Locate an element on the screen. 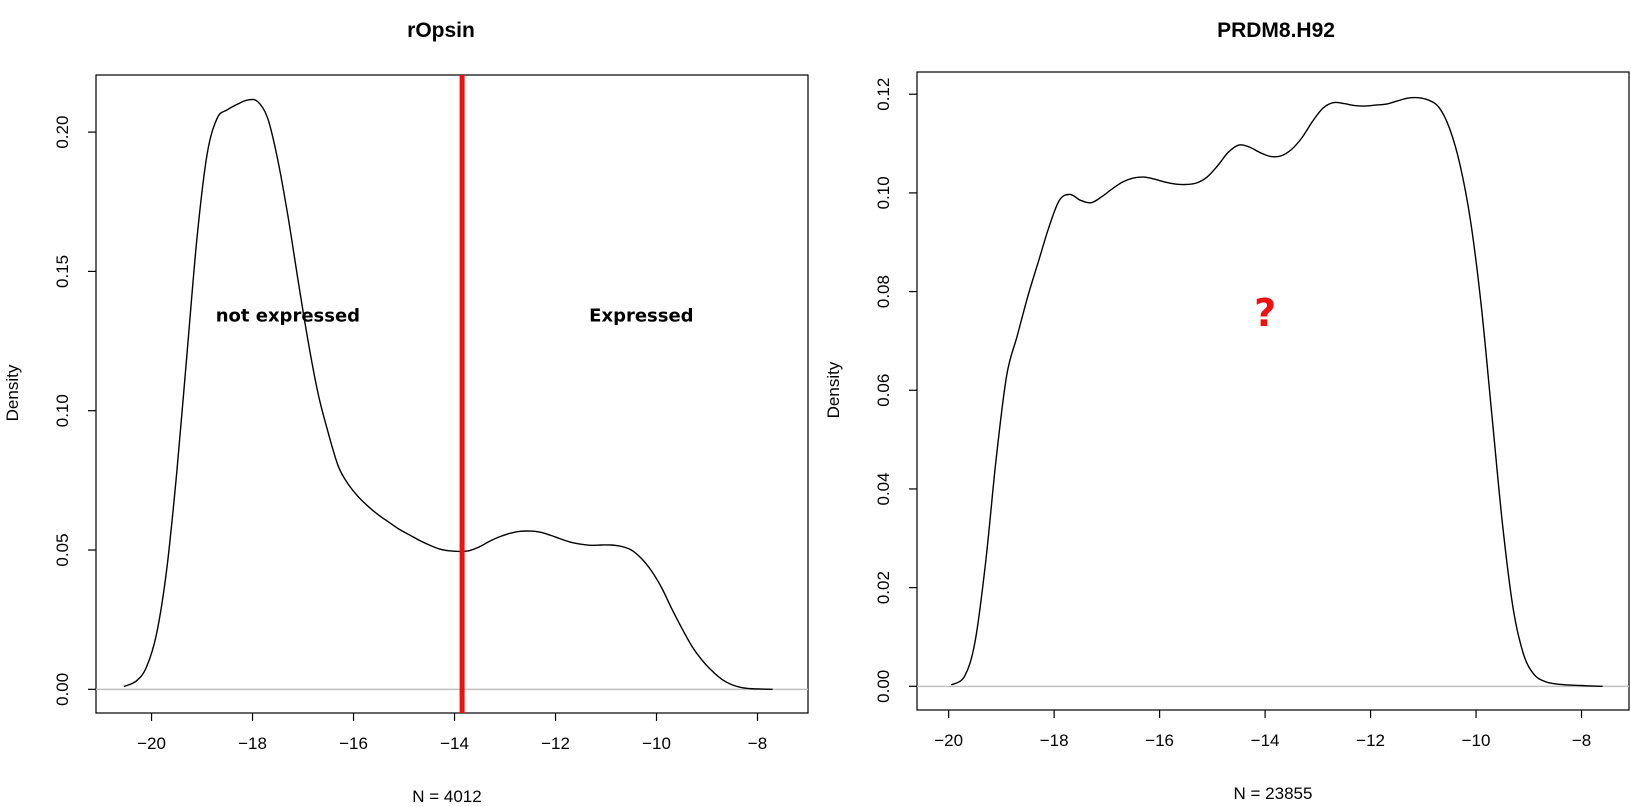 This screenshot has height=807, width=1631. y-tick-label: 0.05 is located at coordinates (62, 549).